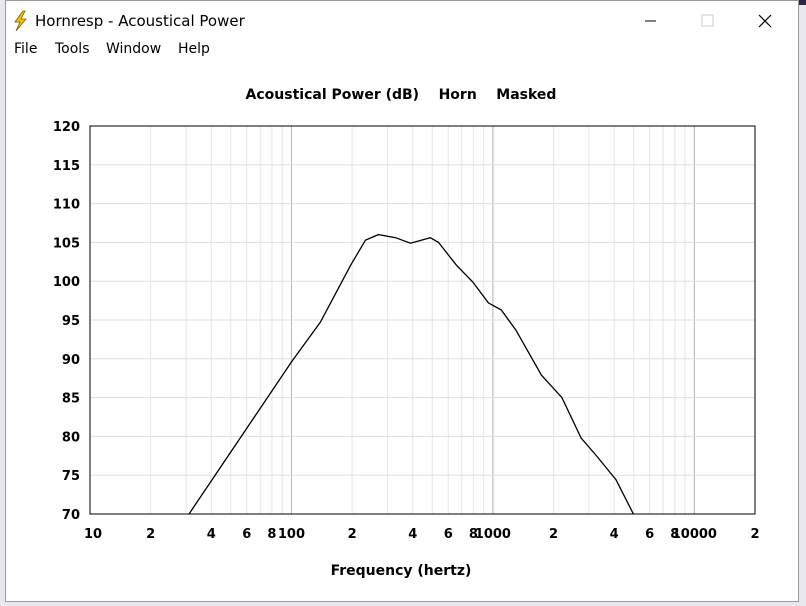  Describe the element at coordinates (26, 49) in the screenshot. I see `menu-item: File` at that location.